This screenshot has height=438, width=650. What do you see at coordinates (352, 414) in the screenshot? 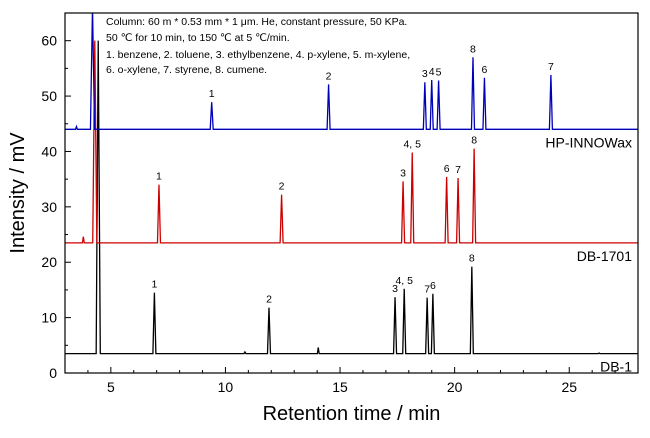
I see `x-axis-title: Retention time / min` at bounding box center [352, 414].